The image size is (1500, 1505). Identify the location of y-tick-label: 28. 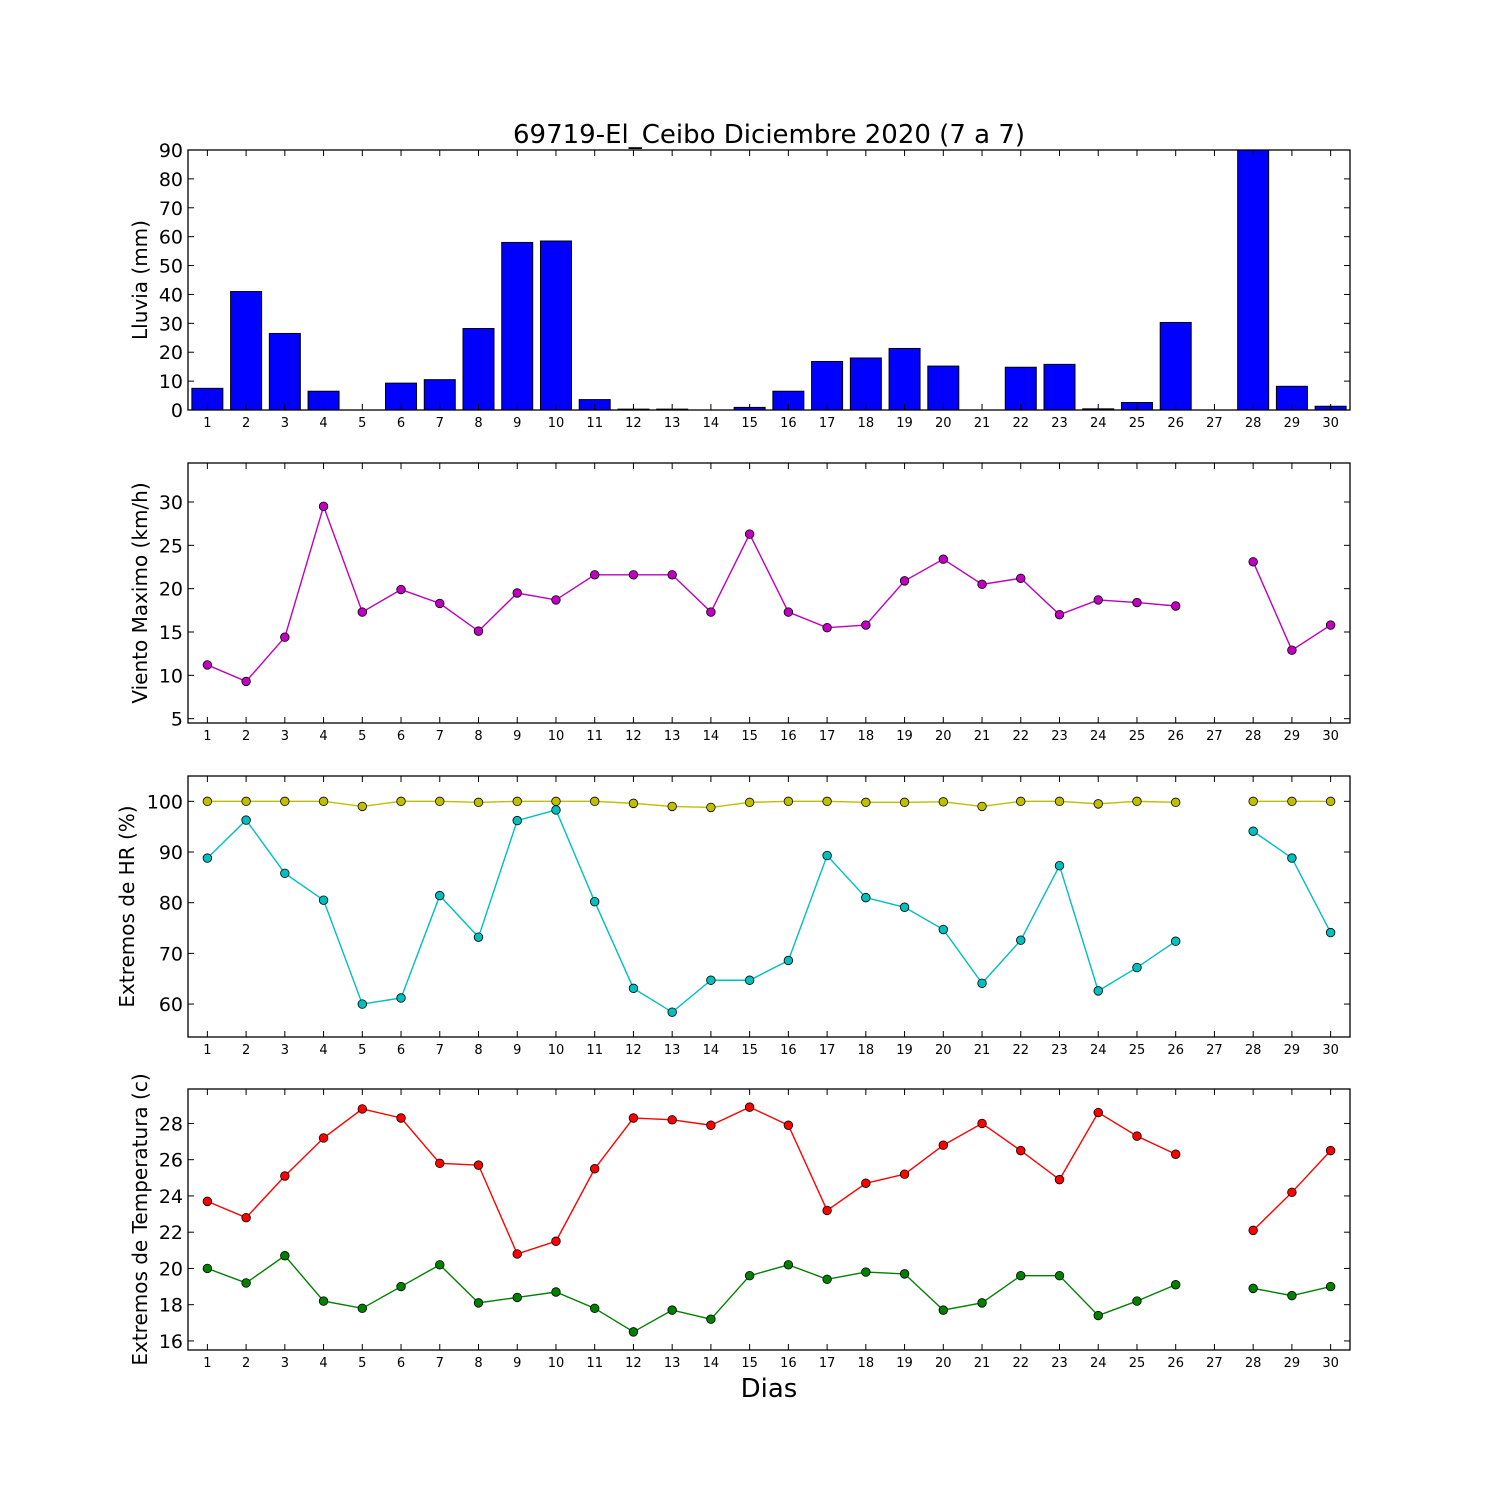
(171, 1124).